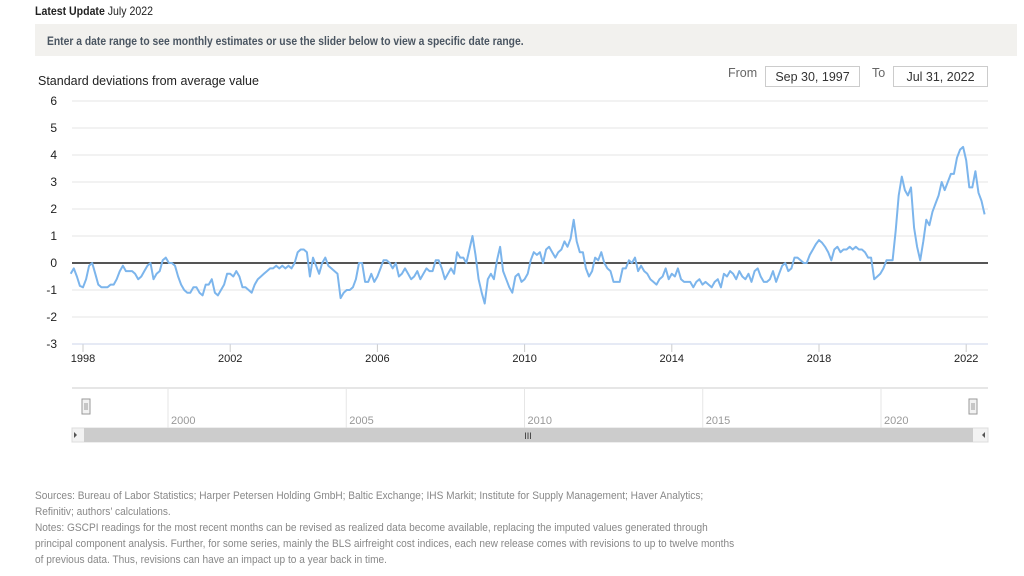 This screenshot has width=1024, height=576. I want to click on y-tick-label: -2, so click(51, 317).